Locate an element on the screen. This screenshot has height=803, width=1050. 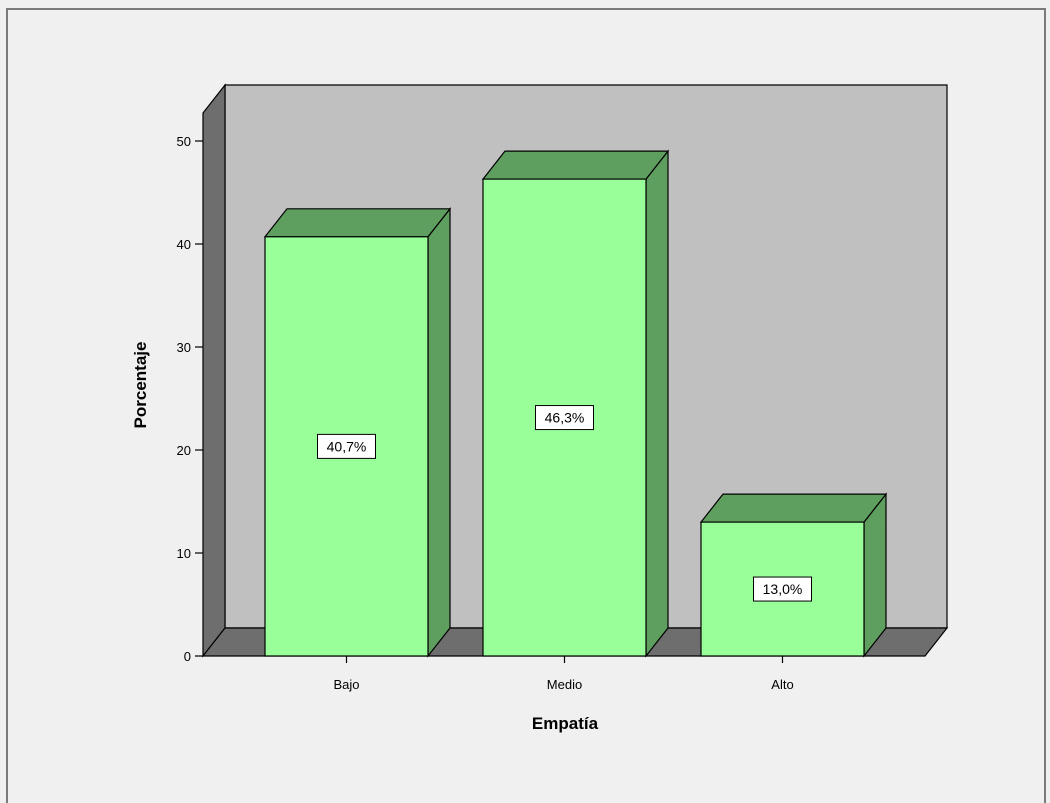
y-axis: 0 10 20 30 40 50 is located at coordinates (190, 399).